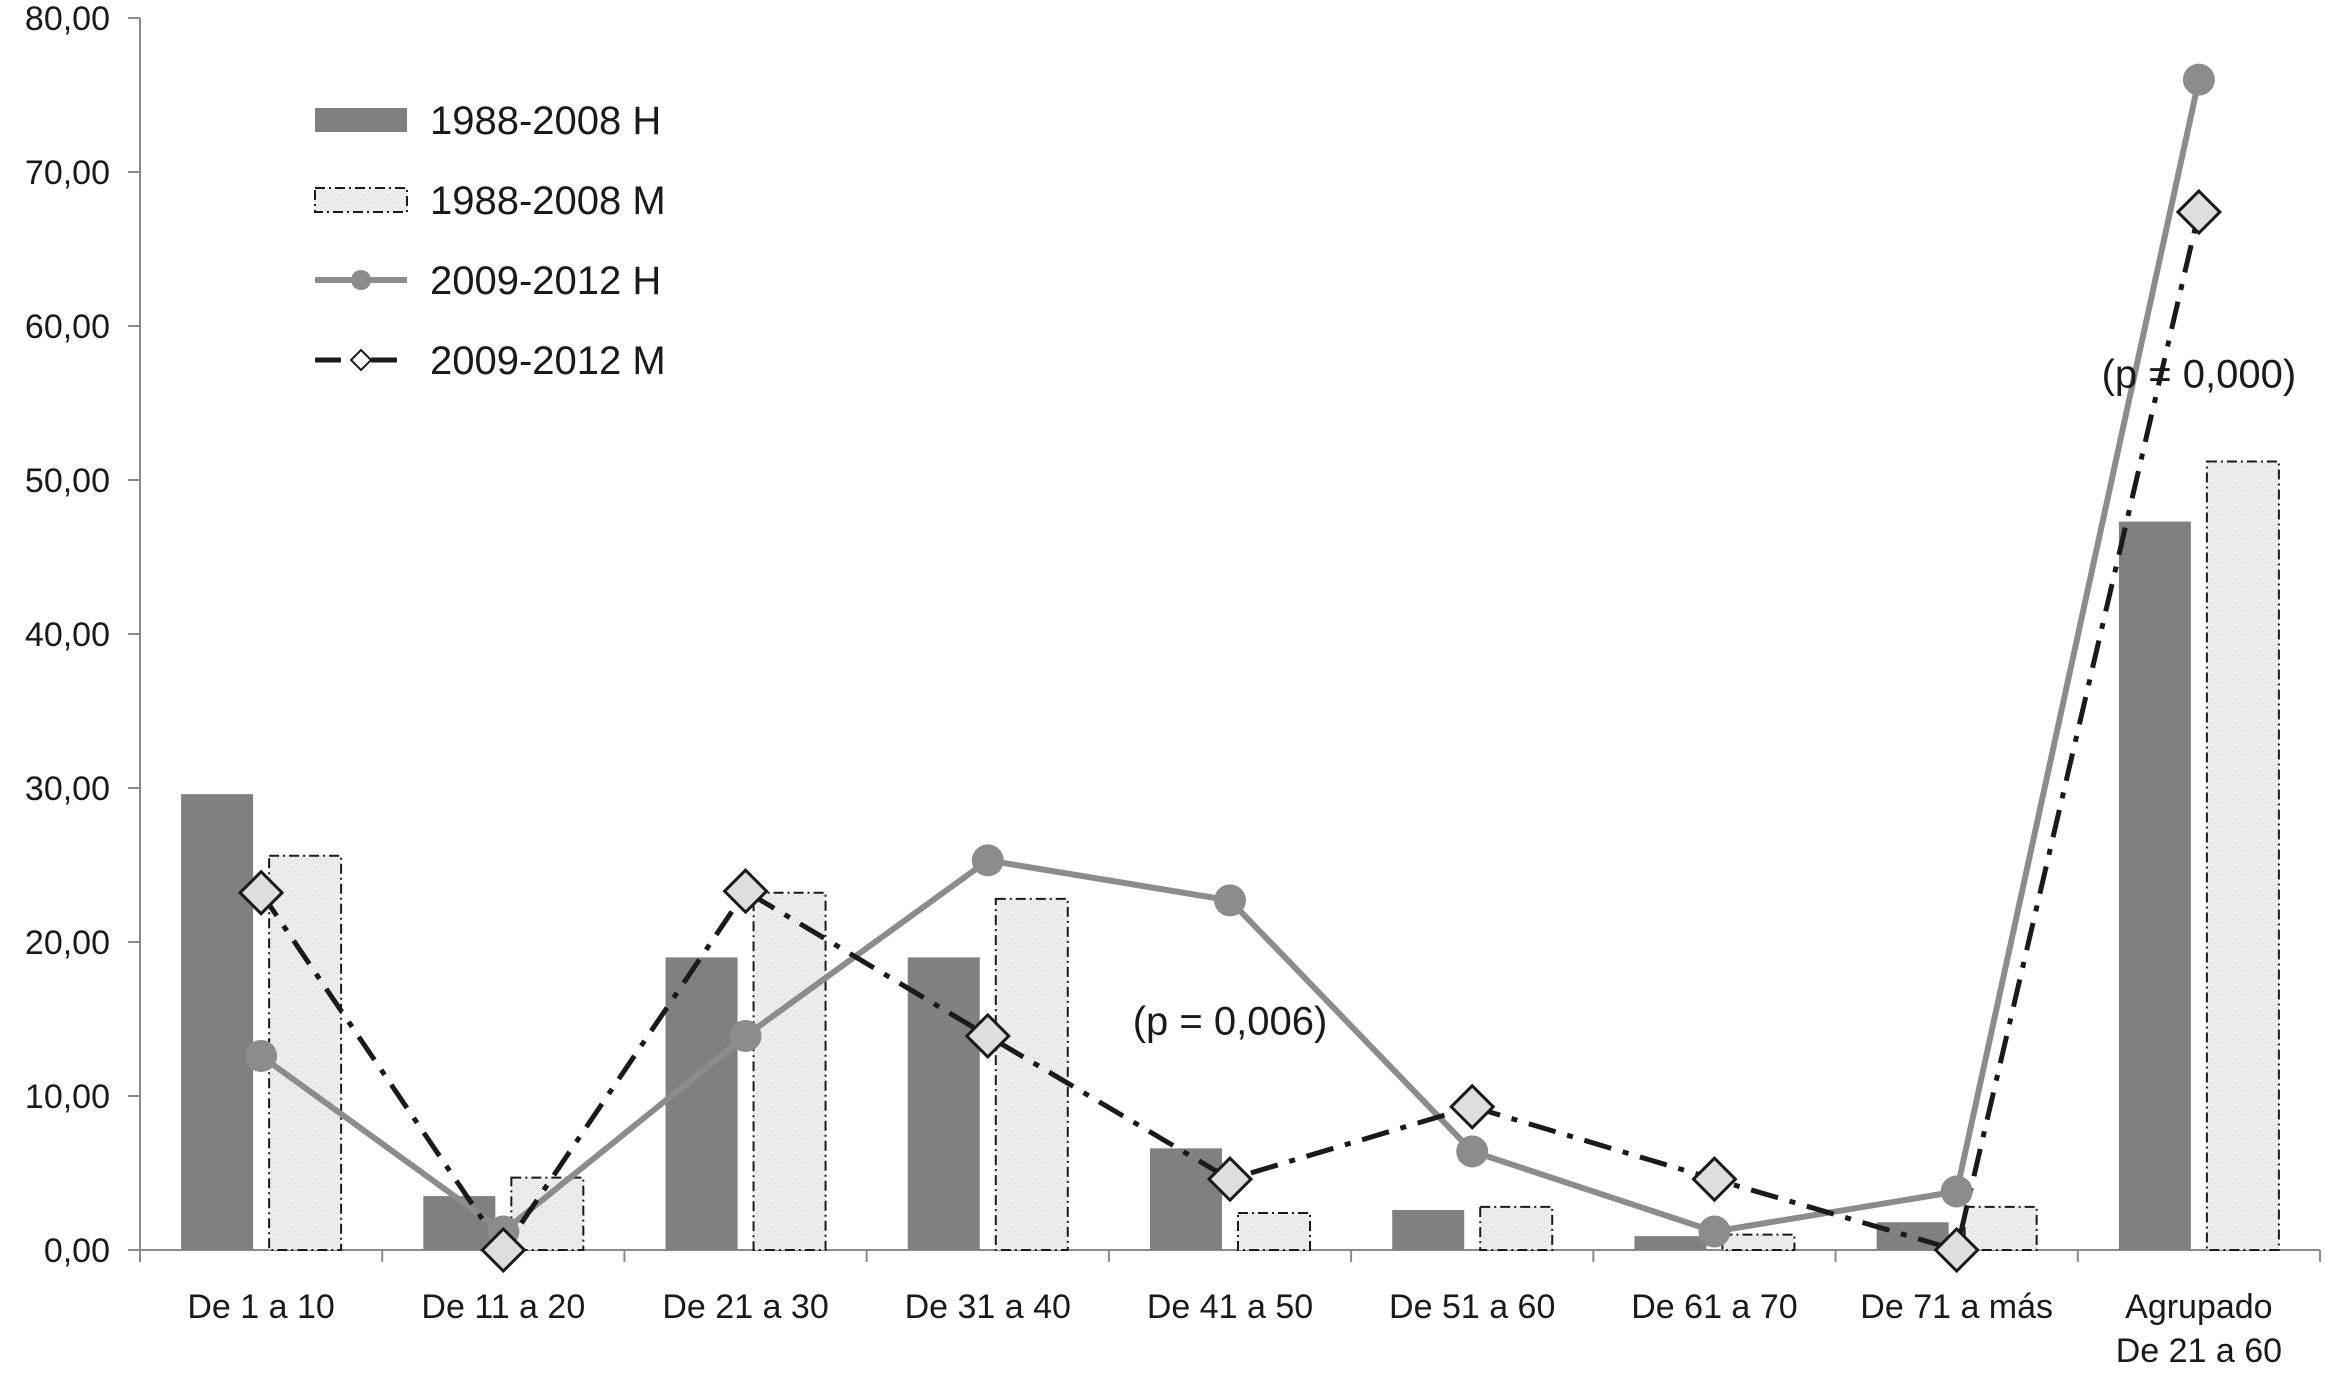 The image size is (2327, 1384). Describe the element at coordinates (545, 121) in the screenshot. I see `legend-label: 1988-2008 H` at that location.